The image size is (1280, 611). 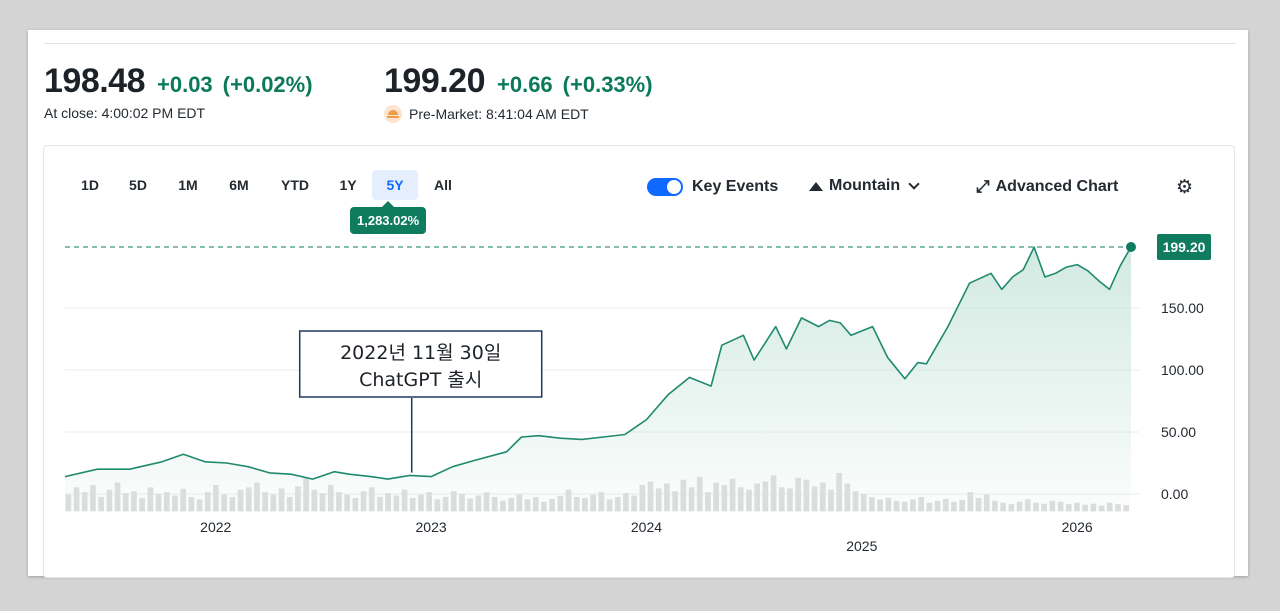 What do you see at coordinates (499, 114) in the screenshot?
I see `pre-market-label: Pre-Market: 8:41:04 AM EDT` at bounding box center [499, 114].